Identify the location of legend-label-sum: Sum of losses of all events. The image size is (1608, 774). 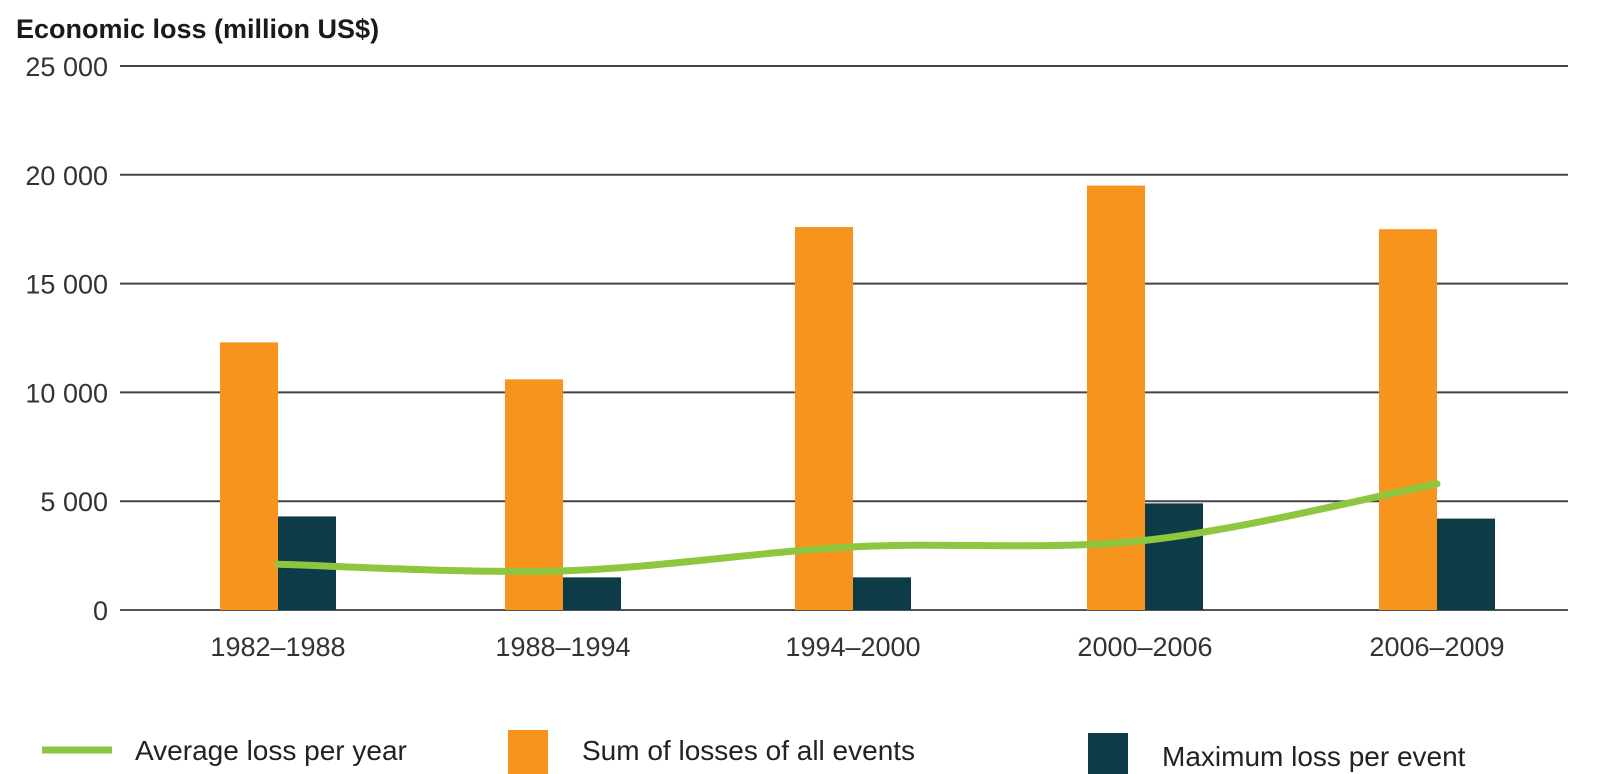
(748, 750).